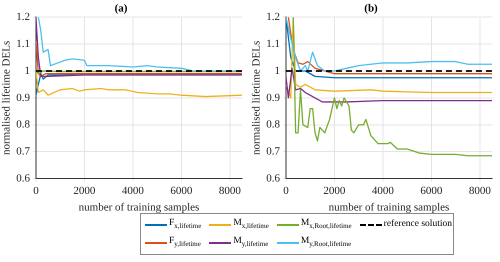 The width and height of the screenshot is (500, 262). What do you see at coordinates (326, 242) in the screenshot?
I see `legend-label: M$_{y,Root,lifetime}$` at bounding box center [326, 242].